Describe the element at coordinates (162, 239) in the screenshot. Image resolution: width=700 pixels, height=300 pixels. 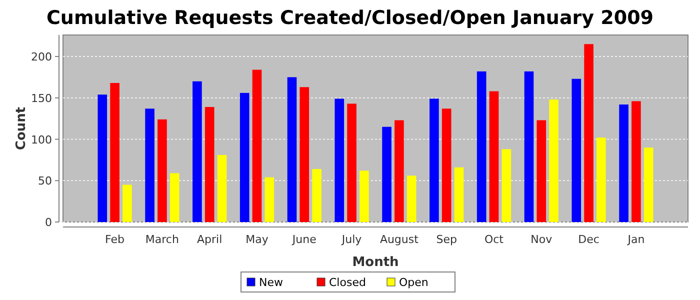
I see `x-tick-label: March` at that location.